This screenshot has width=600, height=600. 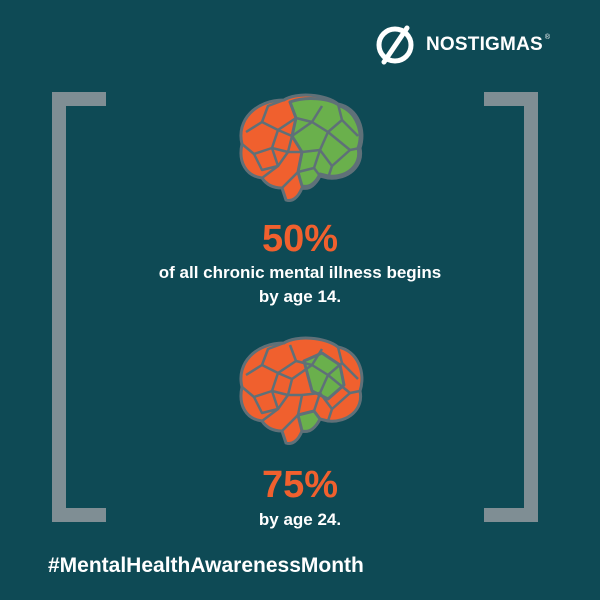 What do you see at coordinates (484, 44) in the screenshot?
I see `brand-name: NOSTIGMAS` at bounding box center [484, 44].